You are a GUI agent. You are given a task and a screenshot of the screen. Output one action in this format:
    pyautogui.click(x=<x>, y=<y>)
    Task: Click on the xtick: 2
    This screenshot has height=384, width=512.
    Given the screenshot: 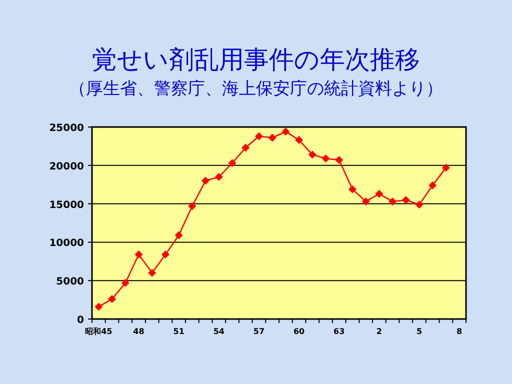 What is the action you would take?
    pyautogui.click(x=379, y=331)
    